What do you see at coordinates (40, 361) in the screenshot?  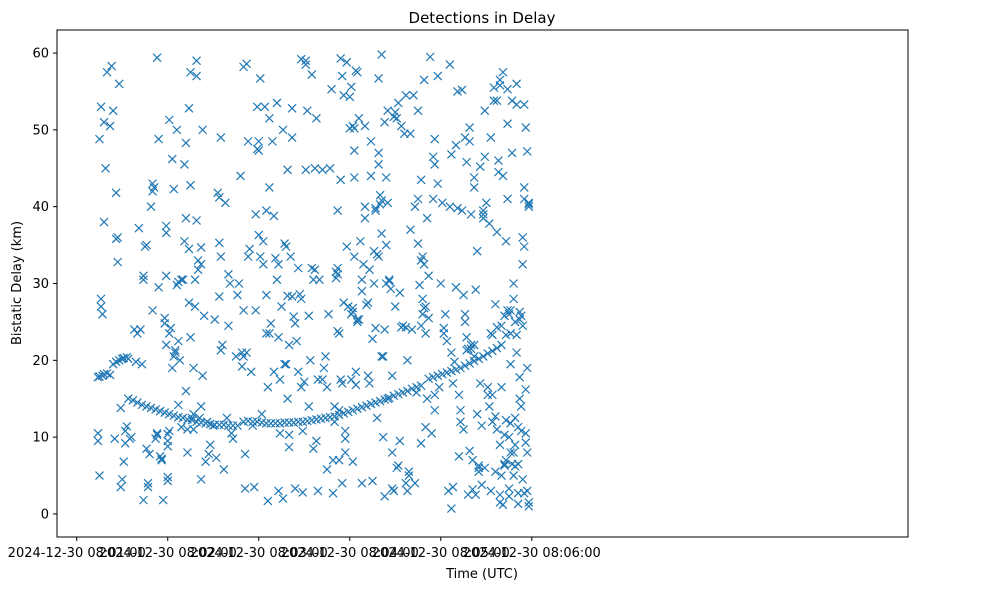 I see `y-tick-label: 20` at bounding box center [40, 361].